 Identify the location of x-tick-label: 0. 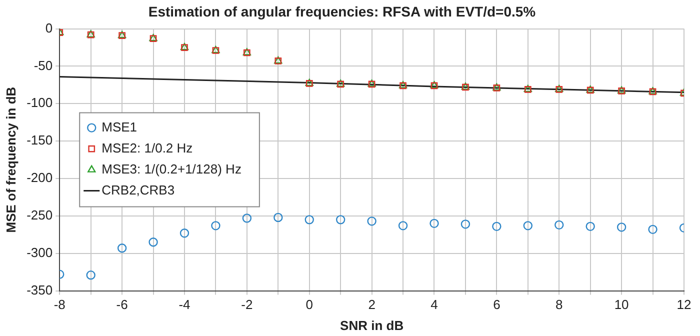
(309, 304).